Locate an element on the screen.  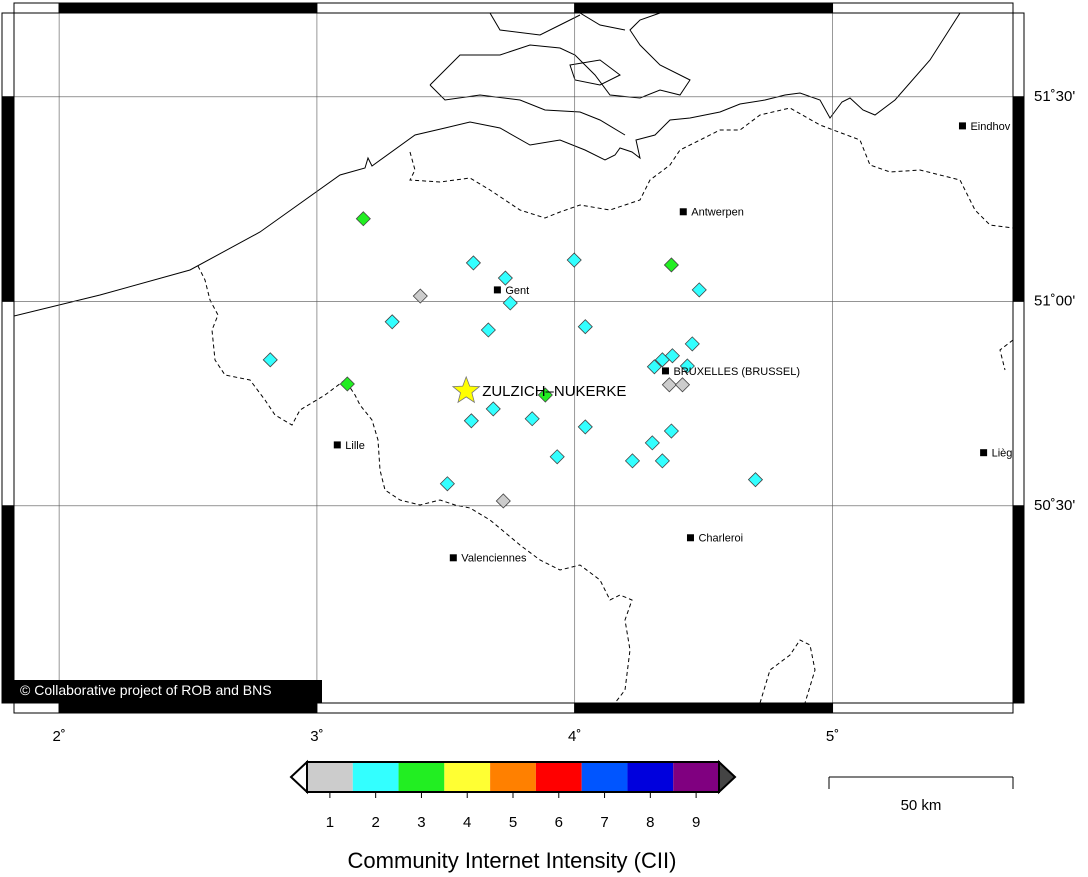
colorbar-label: 8 is located at coordinates (650, 822).